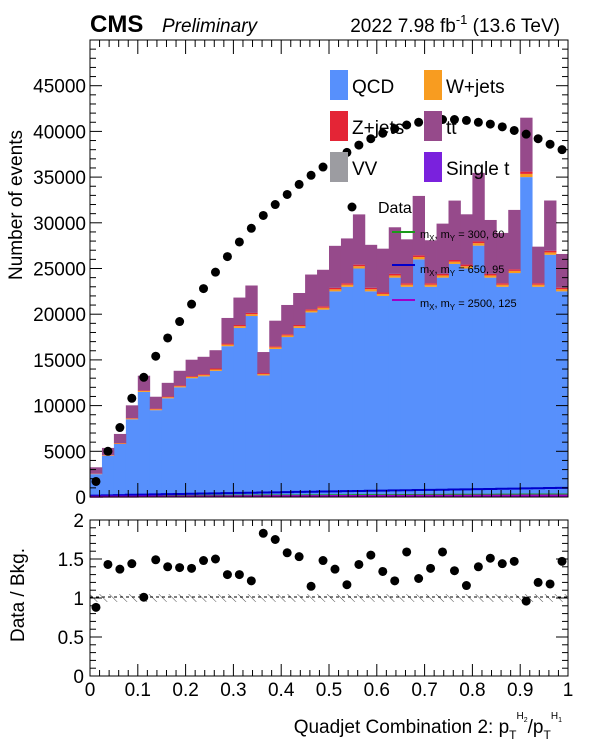 This screenshot has height=750, width=596. I want to click on legend-label-data: Data, so click(395, 208).